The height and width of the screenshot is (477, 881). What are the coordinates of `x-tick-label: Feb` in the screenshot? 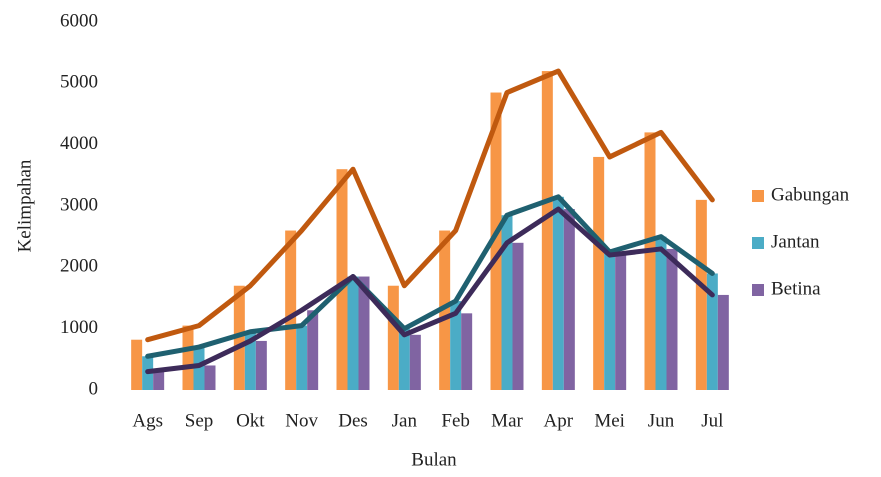 It's located at (455, 420).